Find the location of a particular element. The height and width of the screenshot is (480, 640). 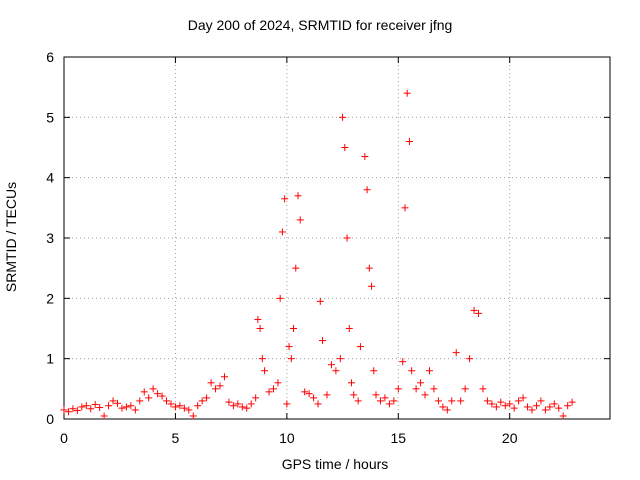

y-axis-label: SRMTID / TECUs is located at coordinates (11, 237).